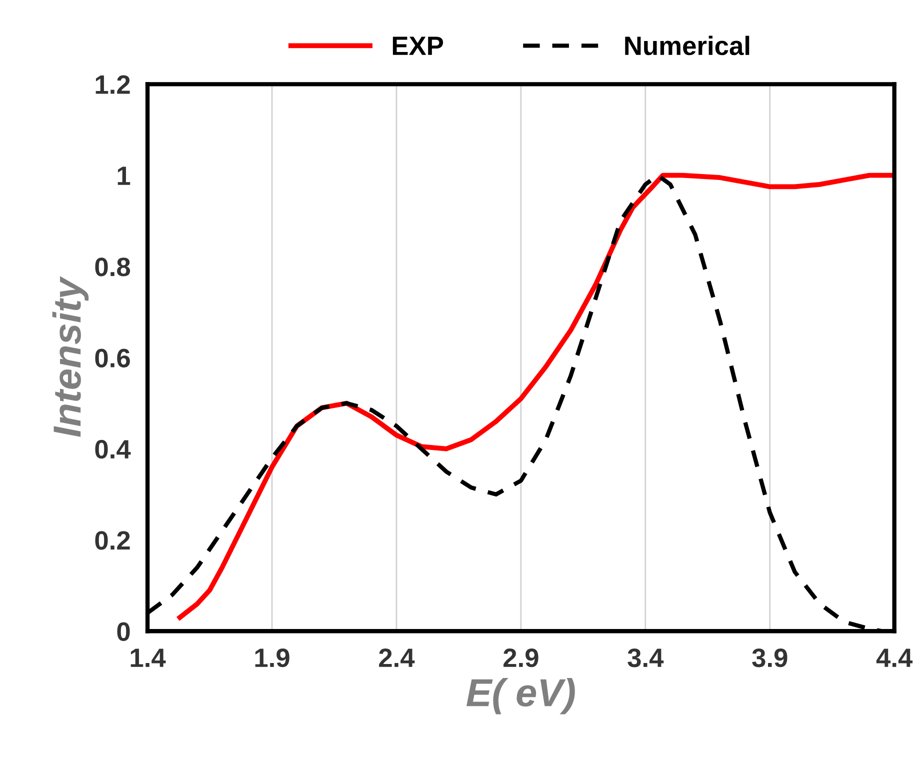 Image resolution: width=922 pixels, height=765 pixels. I want to click on y-tick-label: 1, so click(124, 175).